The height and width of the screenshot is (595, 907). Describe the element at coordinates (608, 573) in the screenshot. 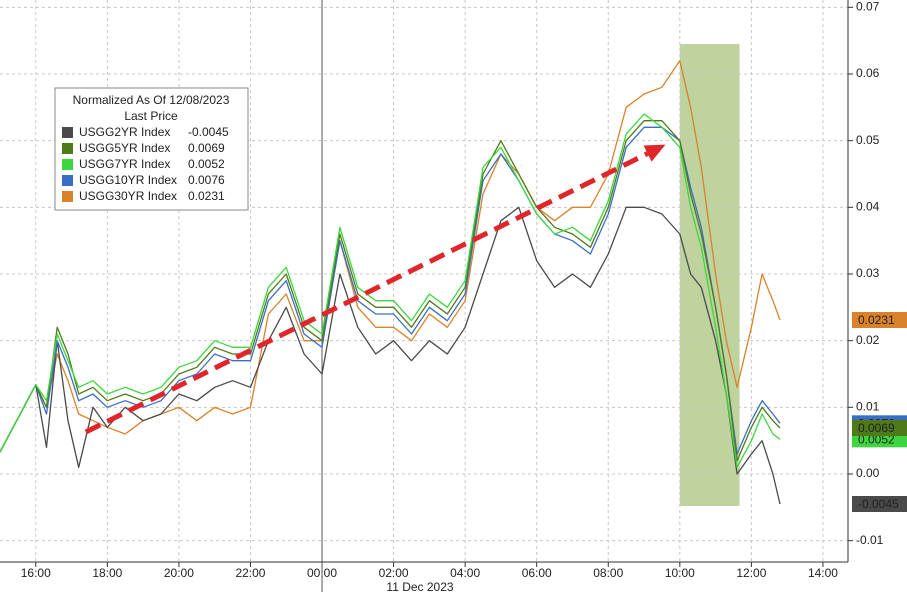

I see `x-tick-label: 08:00` at that location.